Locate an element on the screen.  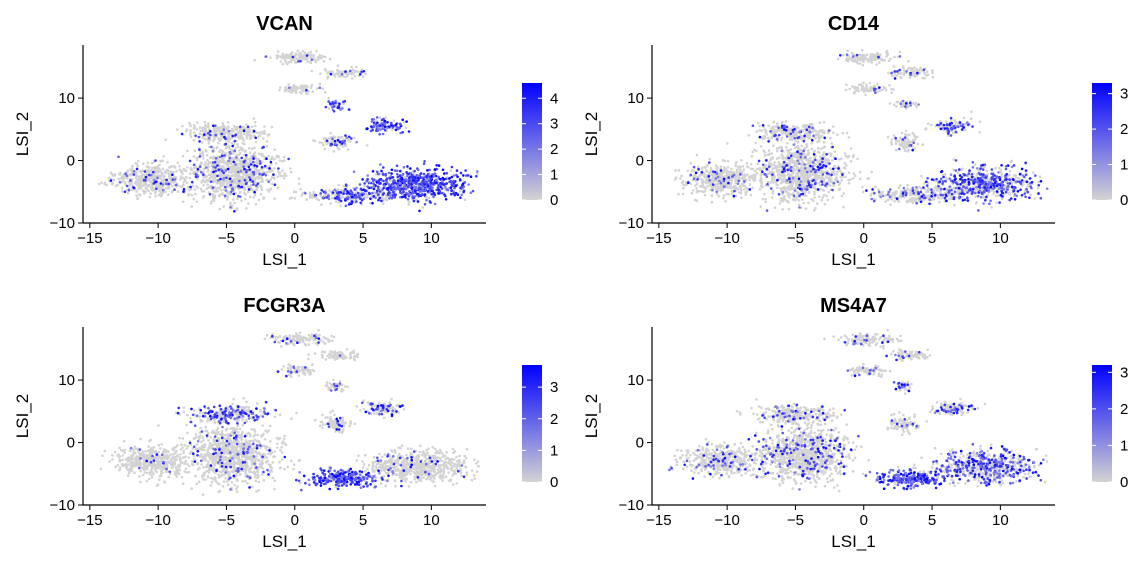
y-axis-label: LSI_2 is located at coordinates (22, 134).